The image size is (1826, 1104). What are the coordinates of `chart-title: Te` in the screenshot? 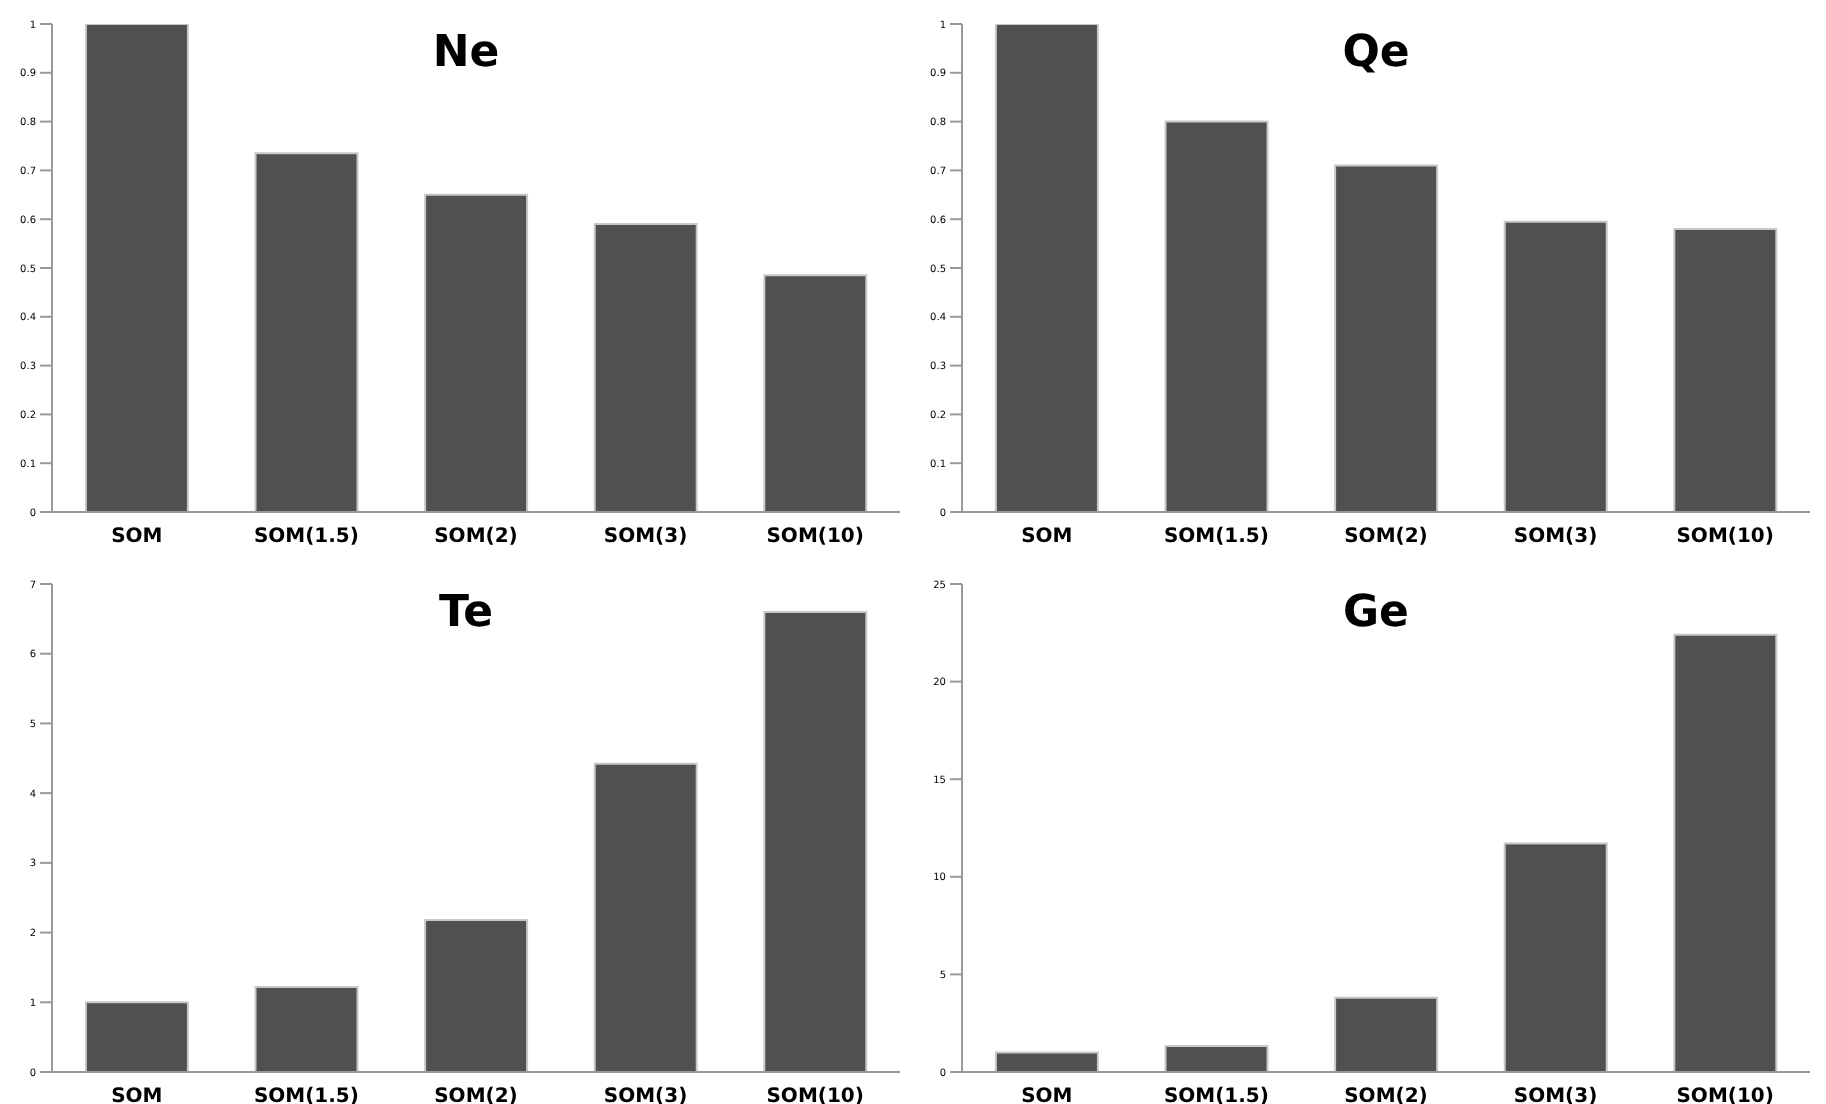 It's located at (465, 613).